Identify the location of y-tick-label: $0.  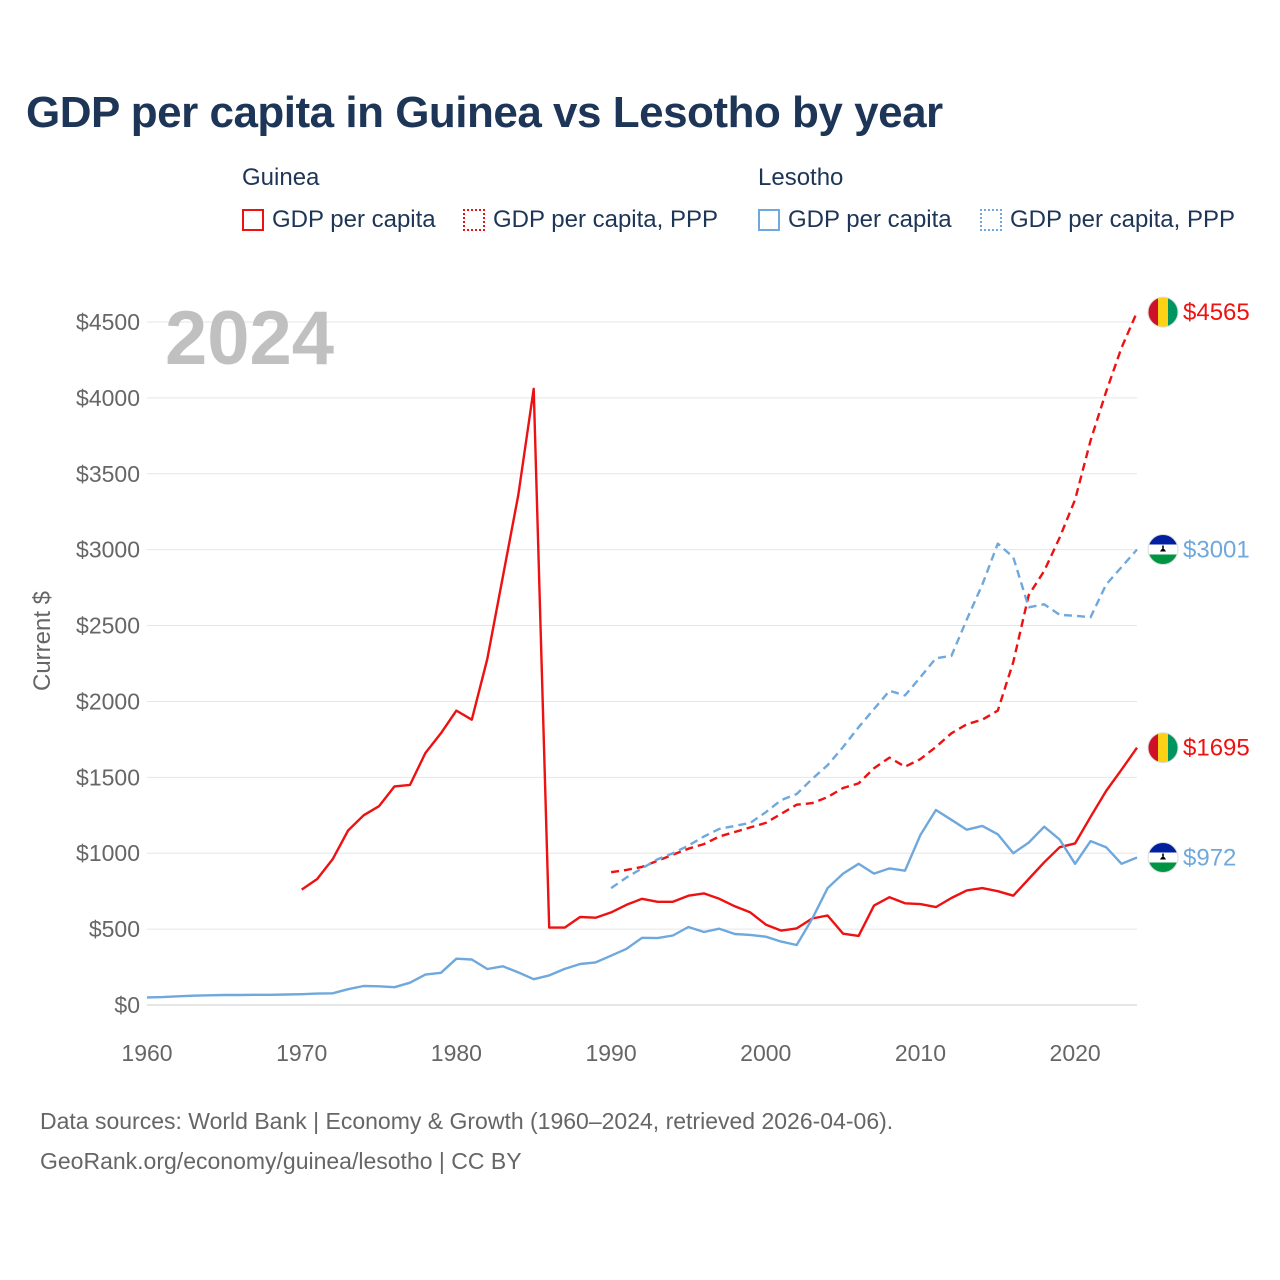
(127, 1005).